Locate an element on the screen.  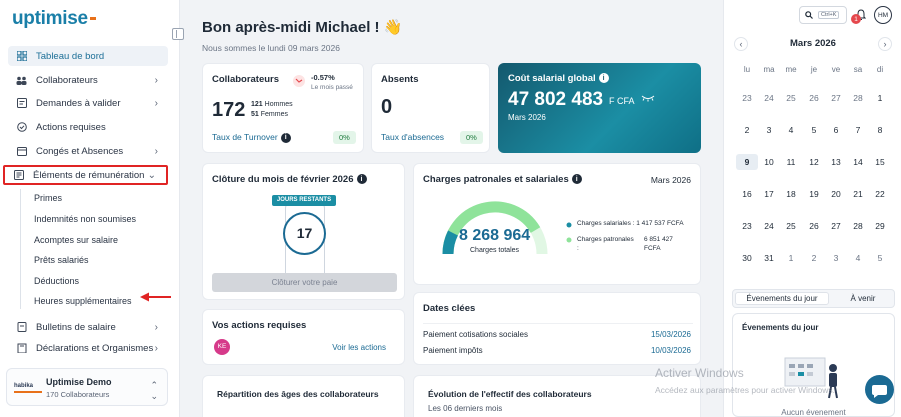
charges-period: Mars 2026 is located at coordinates (670, 180).